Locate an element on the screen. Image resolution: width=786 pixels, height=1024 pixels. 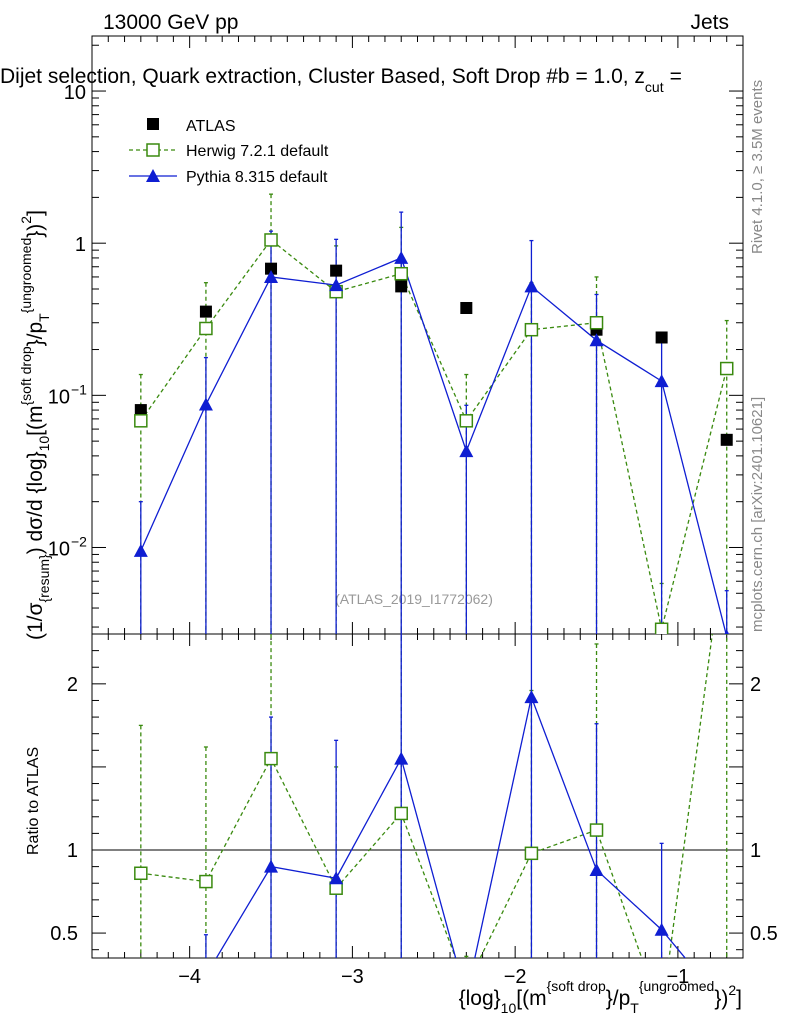
ratio-y-tick-label-right: 2 is located at coordinates (755, 685).